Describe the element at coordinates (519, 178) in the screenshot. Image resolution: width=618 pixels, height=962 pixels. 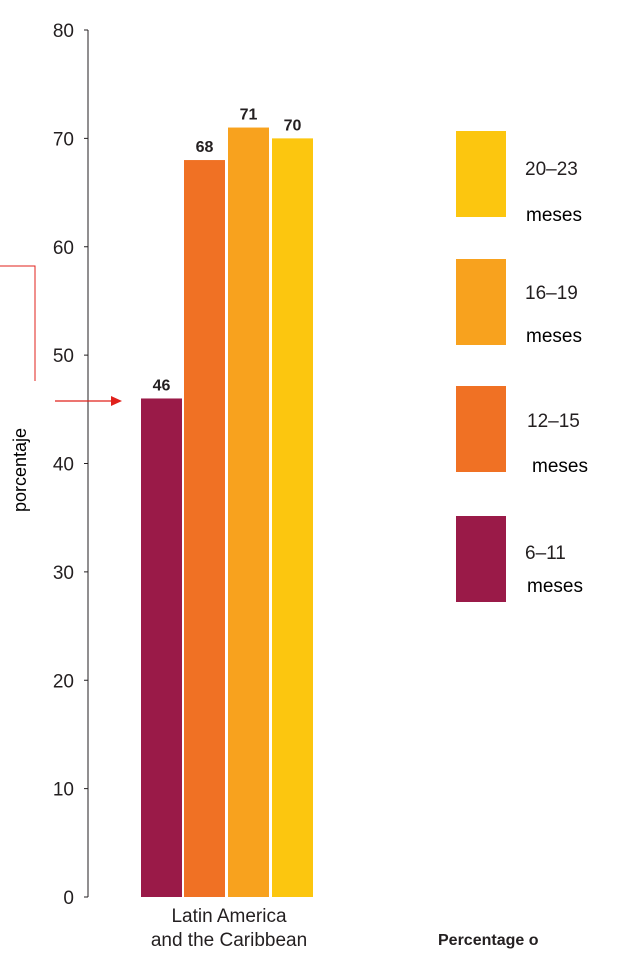
I see `legend-item-20-23: 20–23 meses` at that location.